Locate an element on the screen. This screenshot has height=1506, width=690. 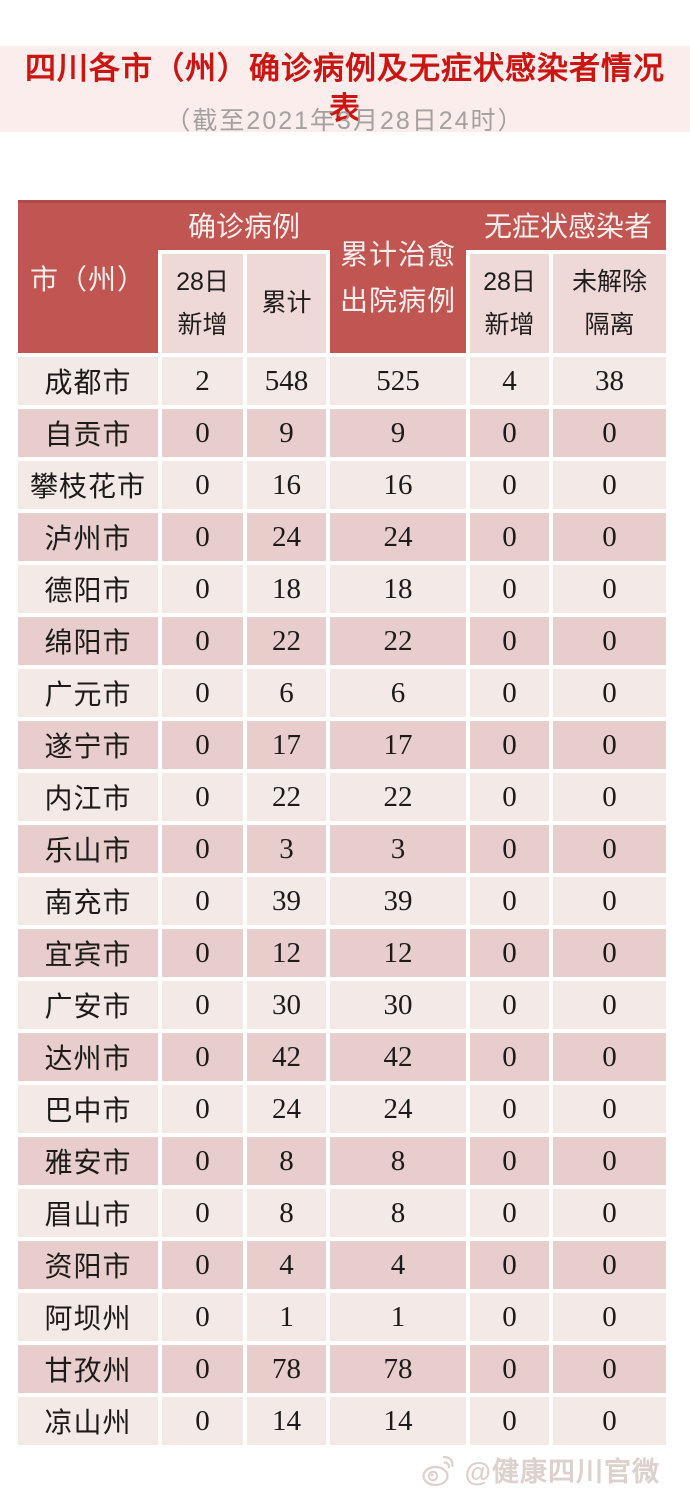
table-row: 阿坝州 0 1 1 0 0 is located at coordinates (342, 1317).